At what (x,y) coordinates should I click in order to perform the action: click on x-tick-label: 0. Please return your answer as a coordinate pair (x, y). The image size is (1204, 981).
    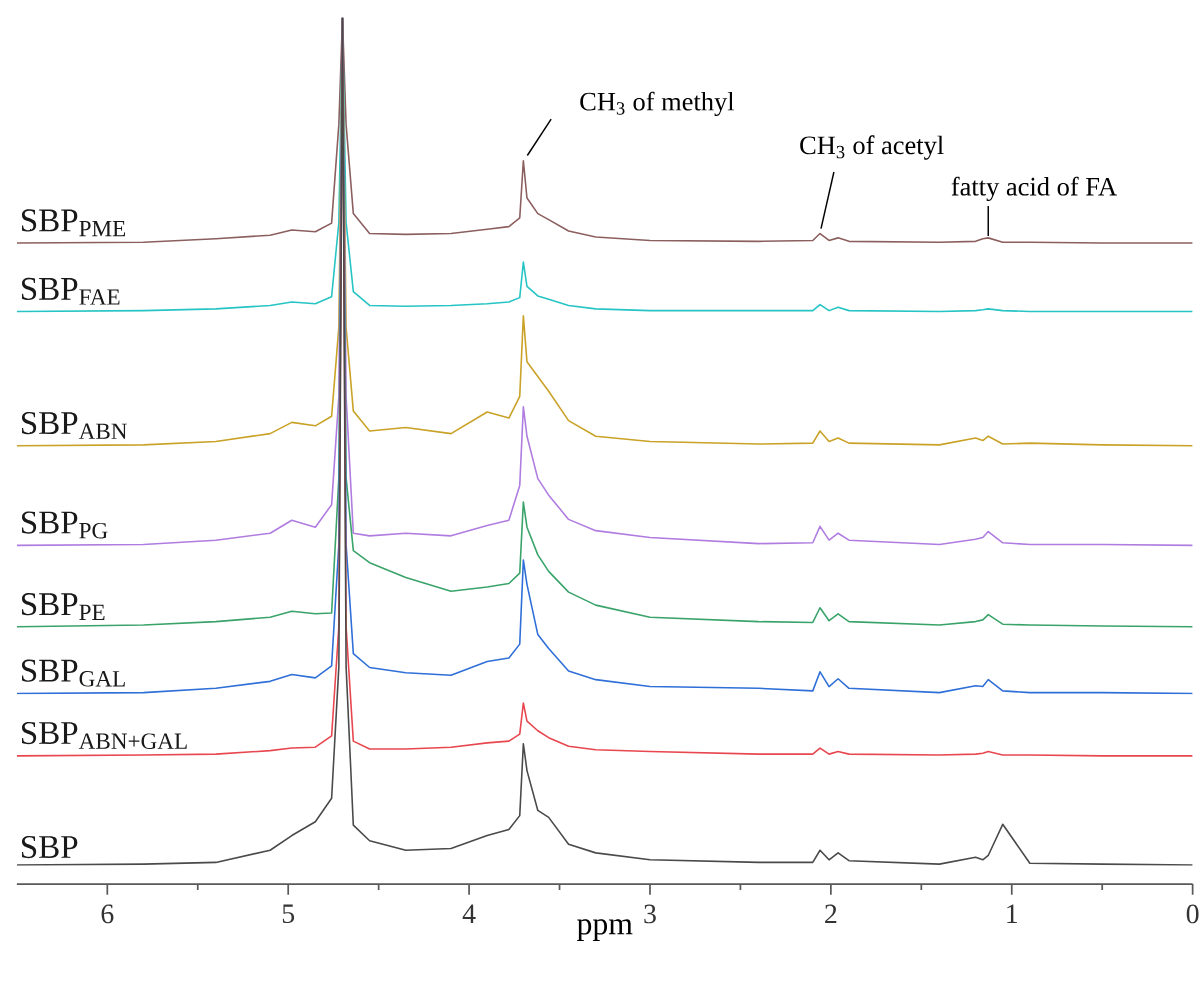
    Looking at the image, I should click on (1192, 914).